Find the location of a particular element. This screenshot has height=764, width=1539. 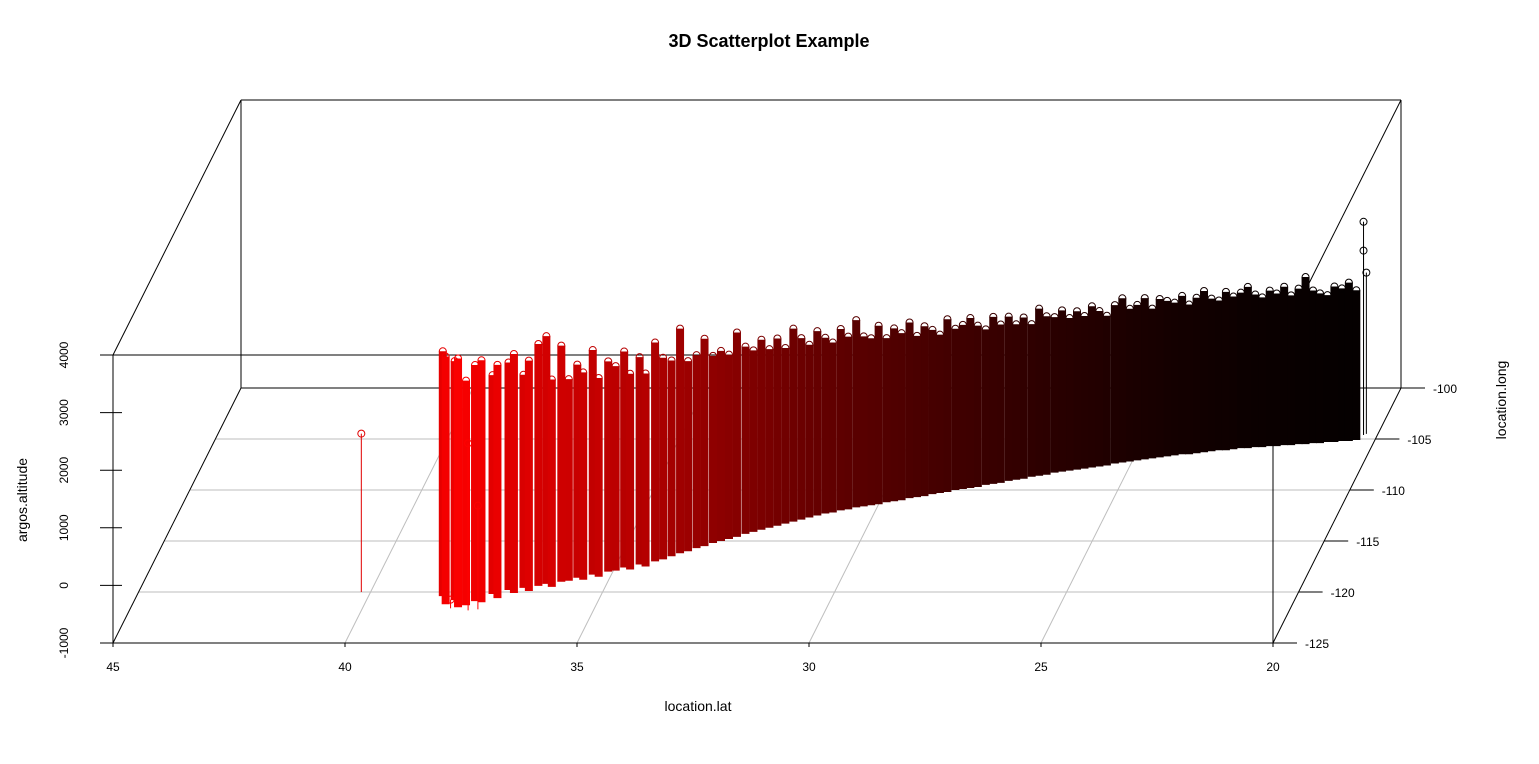

x-tick-label: 45 is located at coordinates (113, 667).